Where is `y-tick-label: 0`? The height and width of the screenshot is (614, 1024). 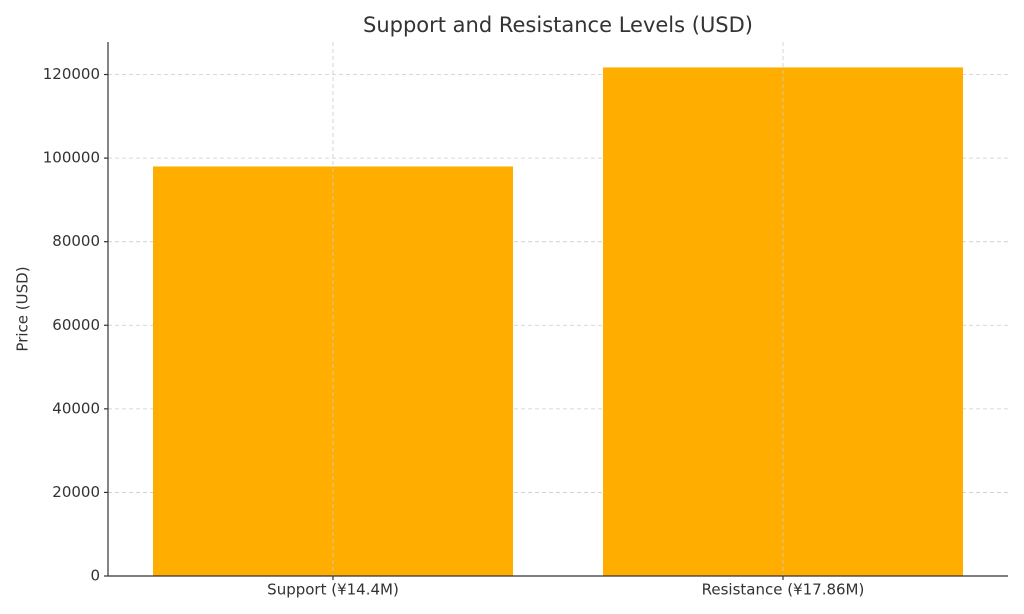 y-tick-label: 0 is located at coordinates (95, 576).